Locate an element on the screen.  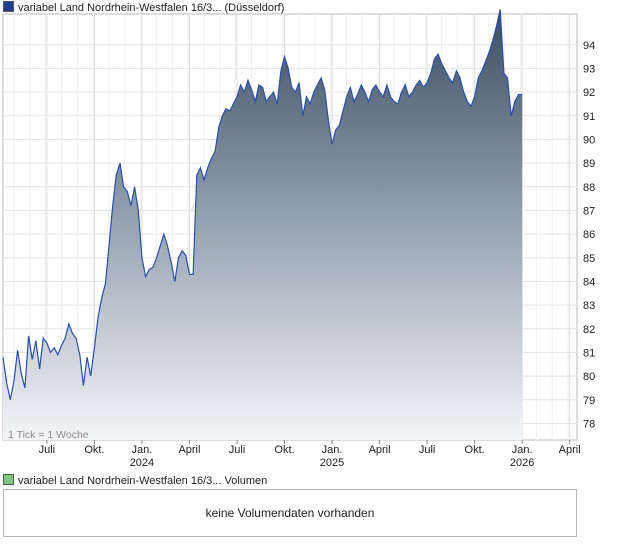
volume-message: keine Volumendaten vorhanden is located at coordinates (290, 513).